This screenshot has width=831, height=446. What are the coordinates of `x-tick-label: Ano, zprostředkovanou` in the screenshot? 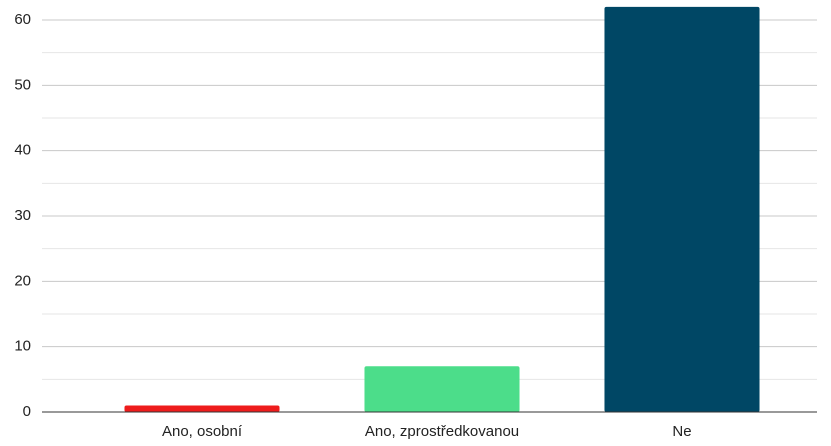 It's located at (442, 431).